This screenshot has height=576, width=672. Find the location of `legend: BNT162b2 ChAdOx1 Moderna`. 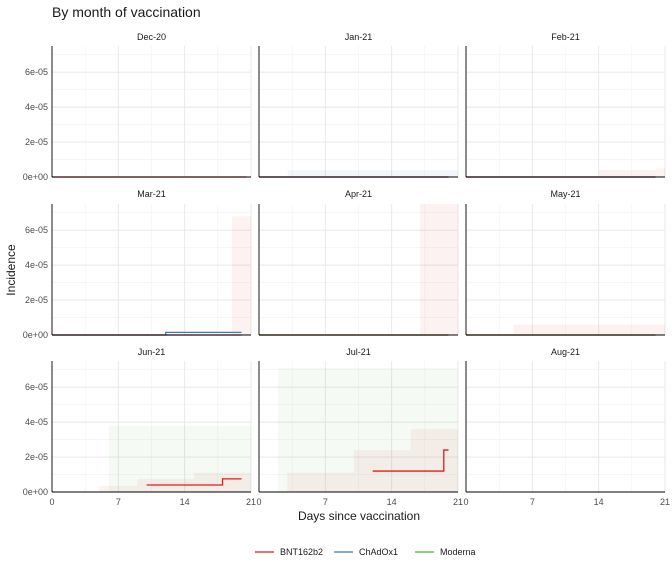

legend: BNT162b2 ChAdOx1 Moderna is located at coordinates (365, 552).